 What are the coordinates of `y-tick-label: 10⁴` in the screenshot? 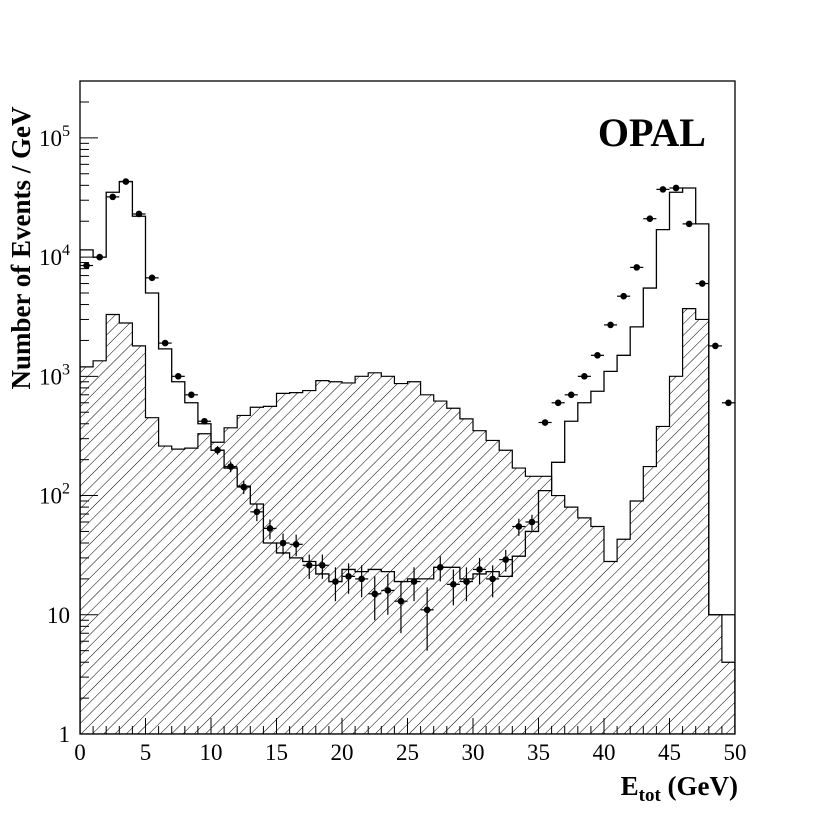 It's located at (54, 256).